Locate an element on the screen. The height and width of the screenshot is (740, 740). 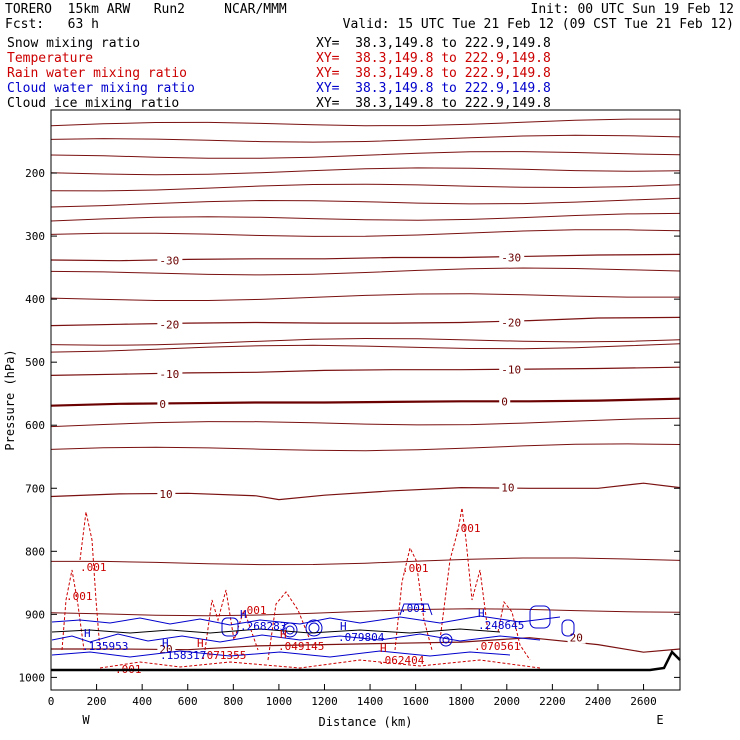
init-time: Init: 00 UTC Sun 19 Feb 12 is located at coordinates (632, 9).